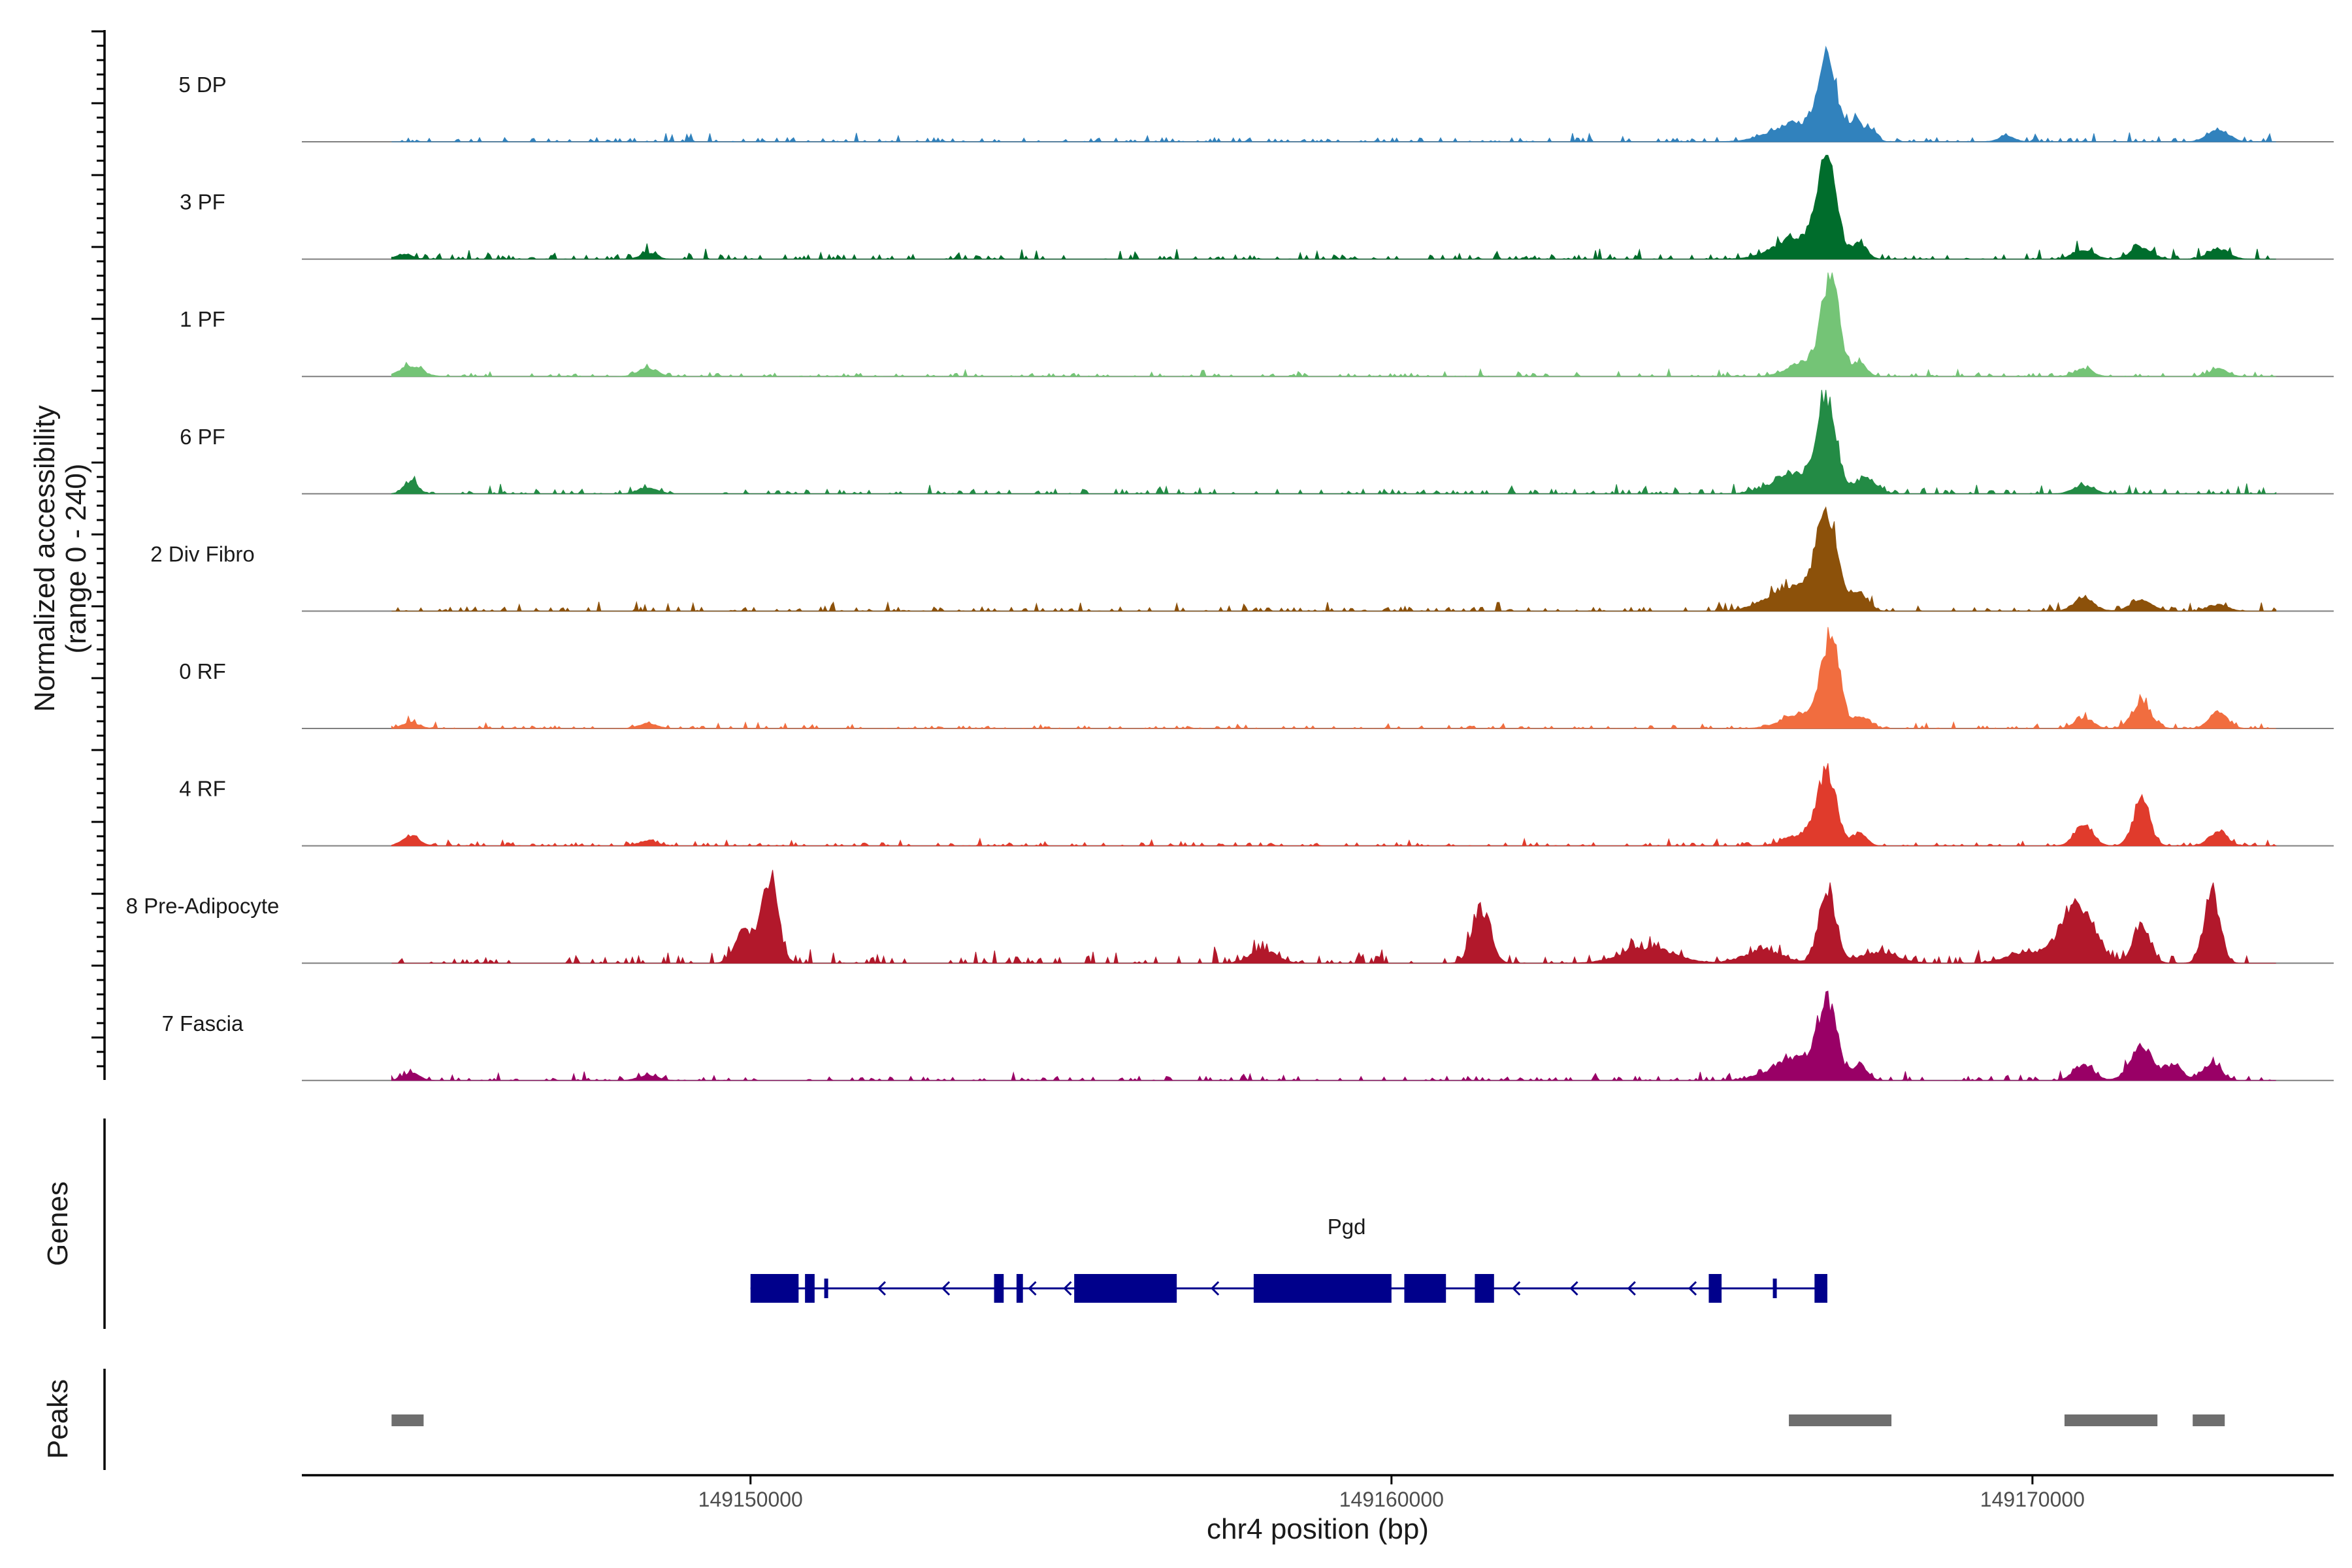 The height and width of the screenshot is (1568, 2352). Describe the element at coordinates (58, 1419) in the screenshot. I see `peaks-section-label: Peaks` at that location.